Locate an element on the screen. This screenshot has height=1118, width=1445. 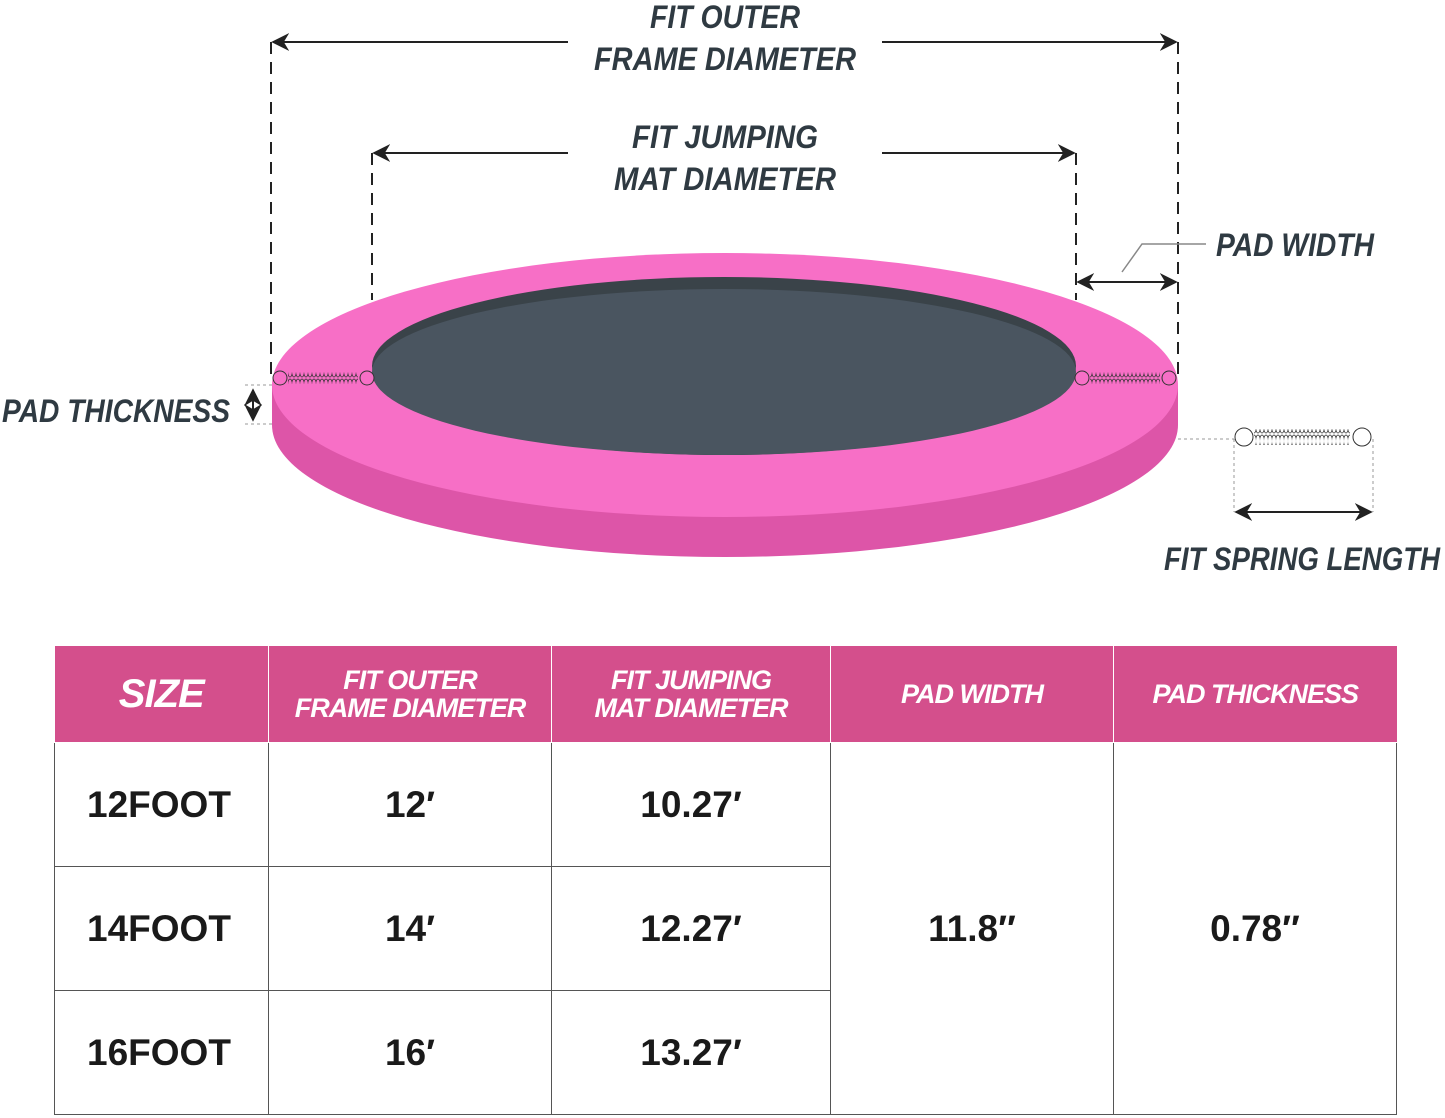
header-pad-width: PAD WIDTH is located at coordinates (972, 694).